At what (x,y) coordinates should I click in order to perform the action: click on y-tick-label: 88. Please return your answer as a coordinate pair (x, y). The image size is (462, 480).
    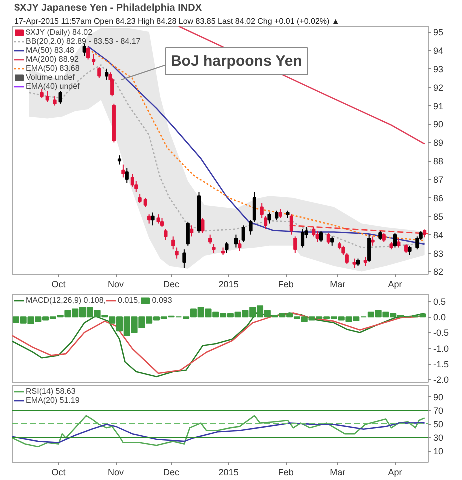
    Looking at the image, I should click on (439, 161).